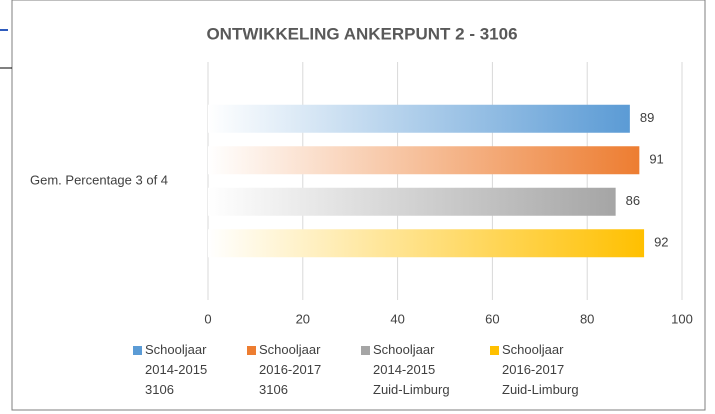 This screenshot has height=414, width=715. What do you see at coordinates (647, 117) in the screenshot?
I see `data-label: 89` at bounding box center [647, 117].